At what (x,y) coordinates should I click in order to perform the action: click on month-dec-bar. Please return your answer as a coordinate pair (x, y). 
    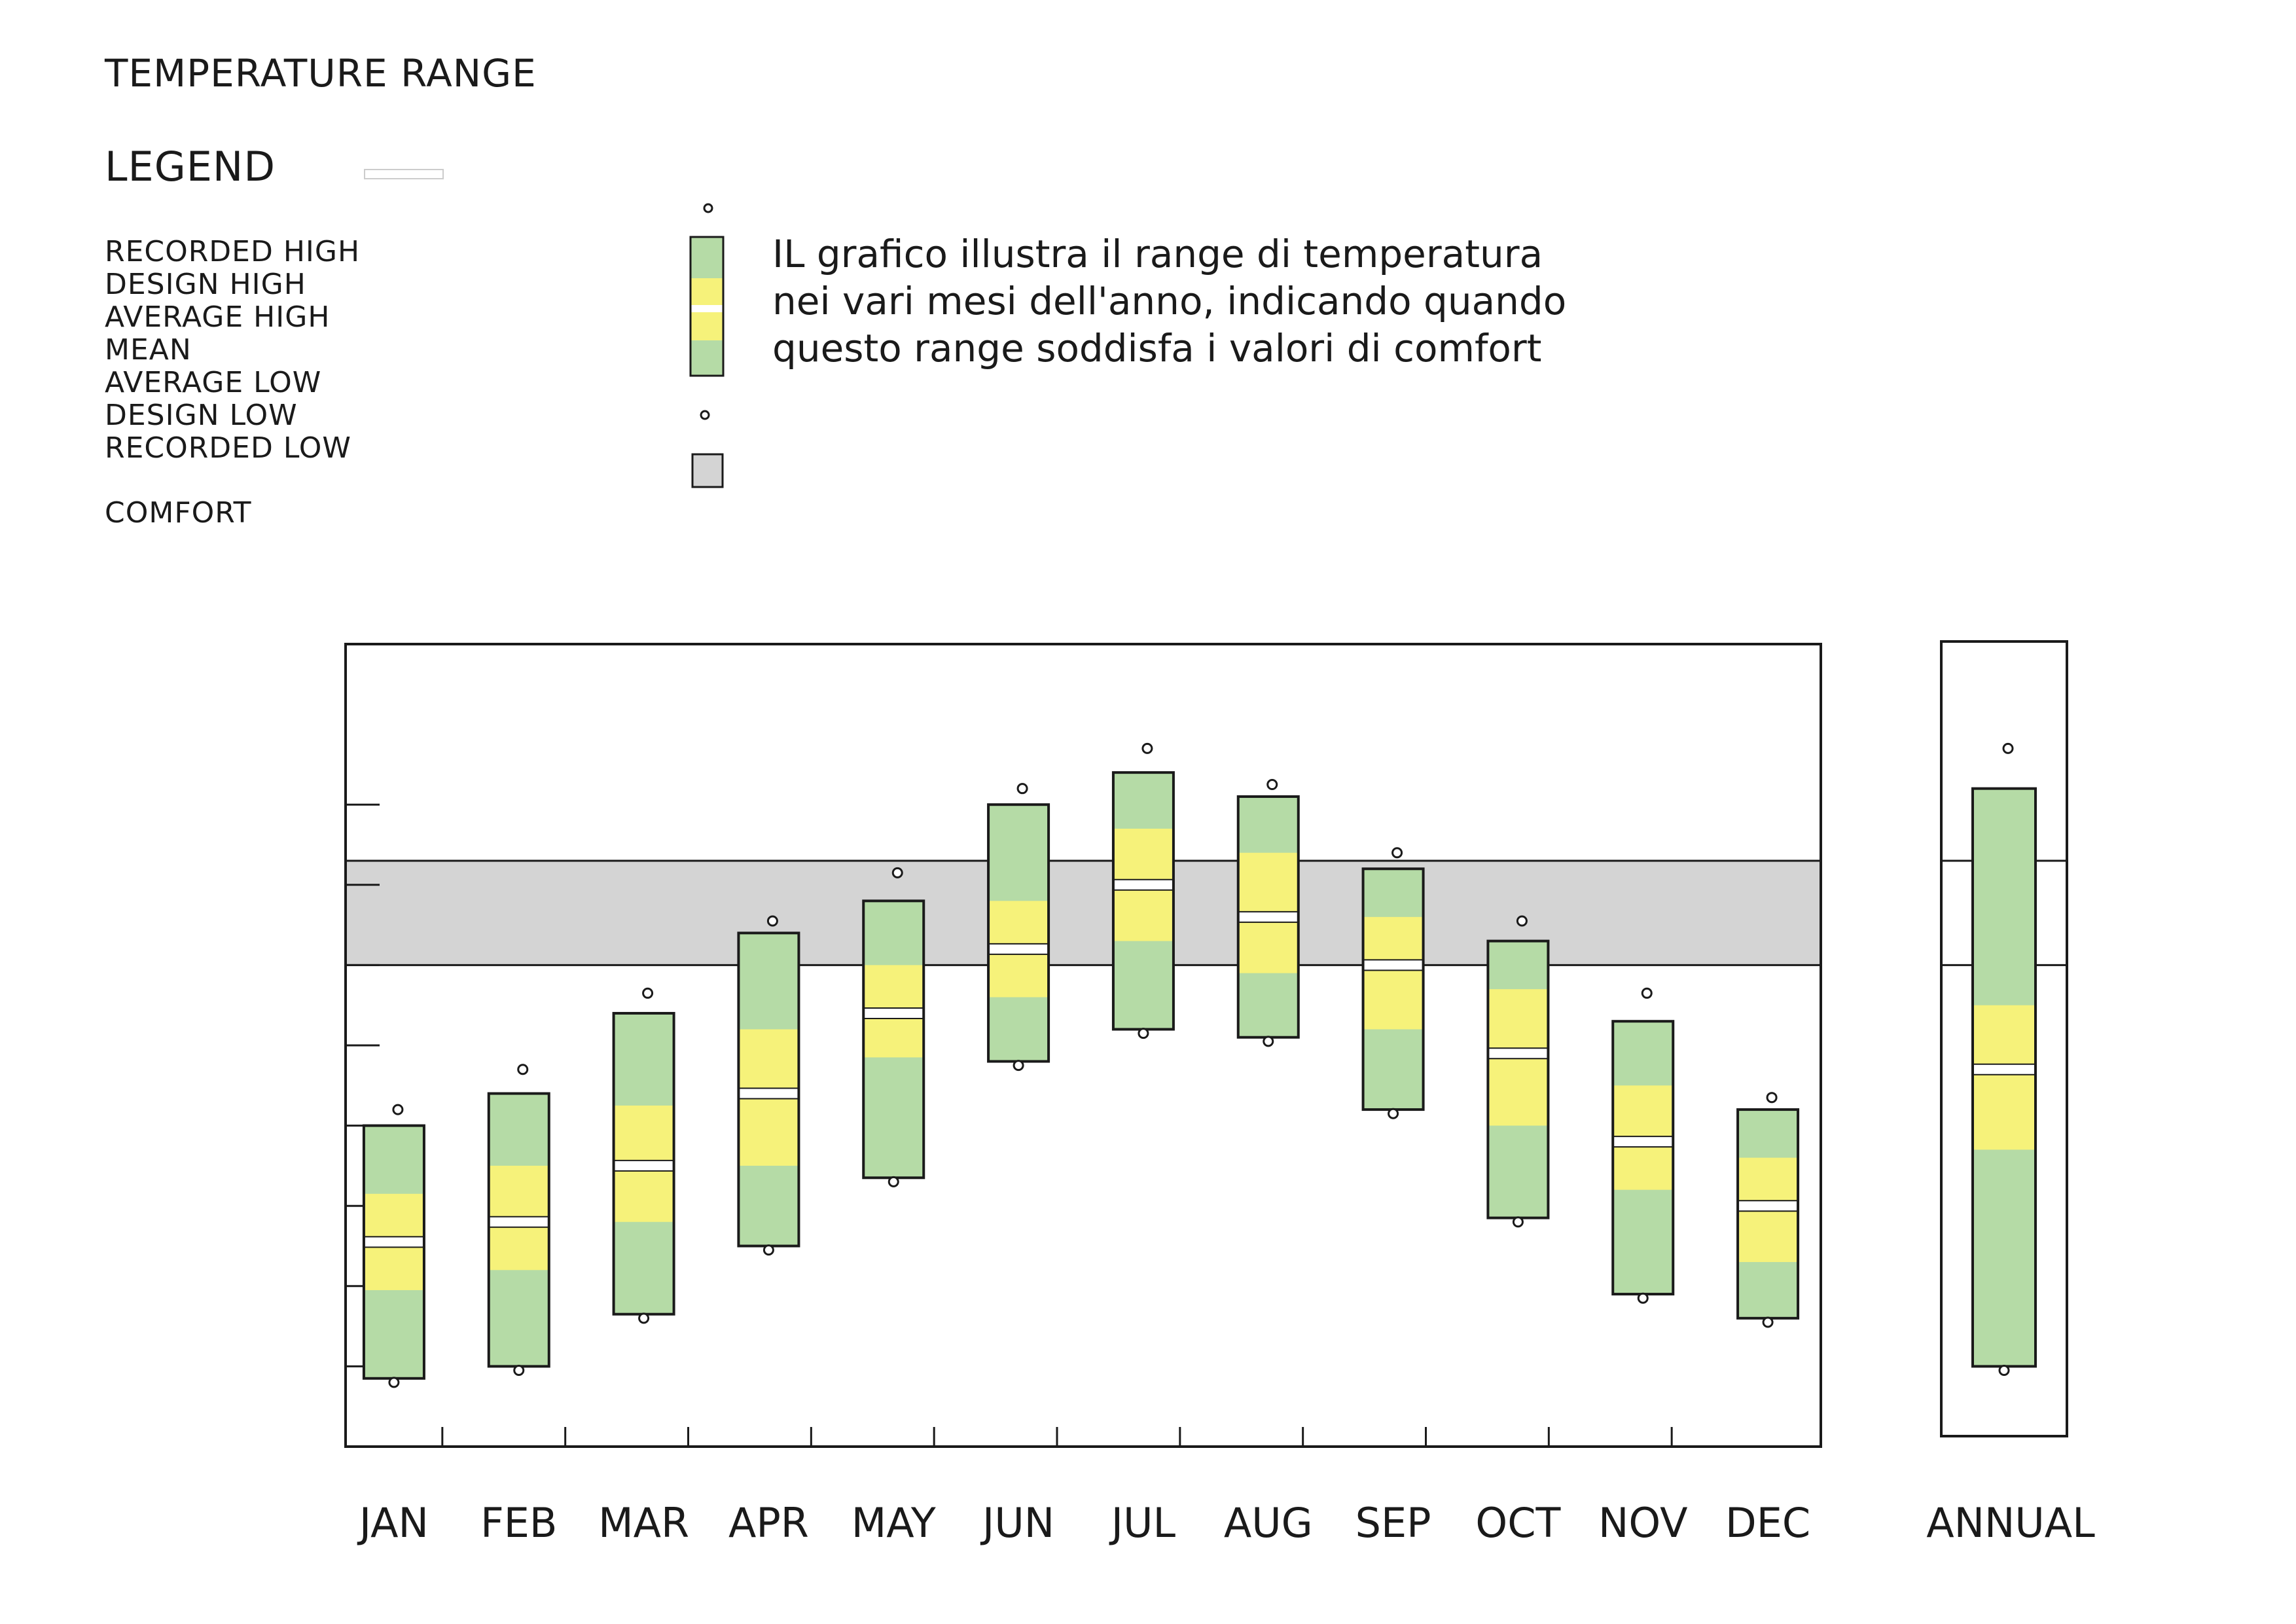
    Looking at the image, I should click on (1768, 1210).